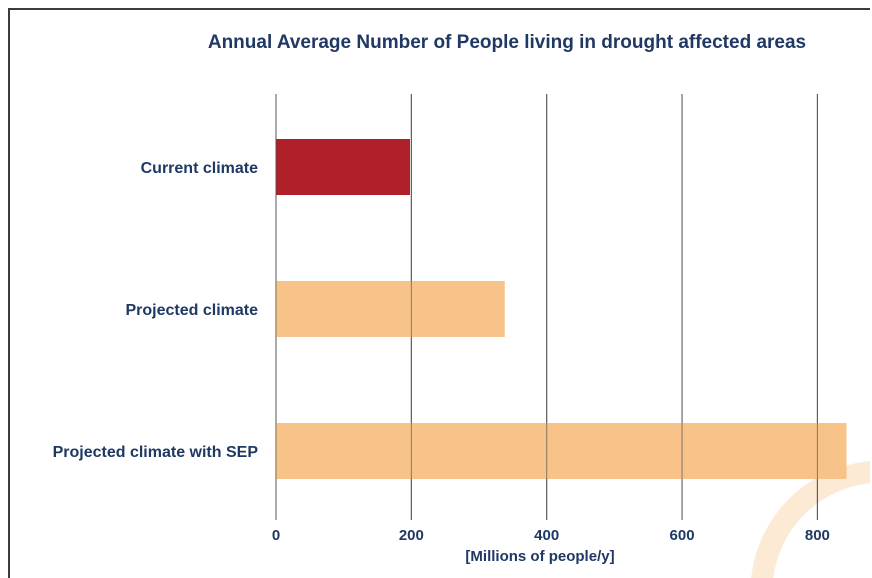 This screenshot has width=872, height=578. I want to click on x-tick-label: 0, so click(276, 535).